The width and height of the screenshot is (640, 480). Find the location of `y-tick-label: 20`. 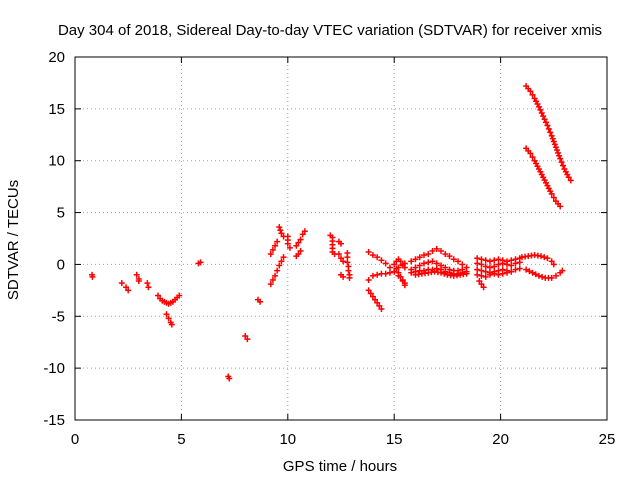

y-tick-label: 20 is located at coordinates (56, 57).